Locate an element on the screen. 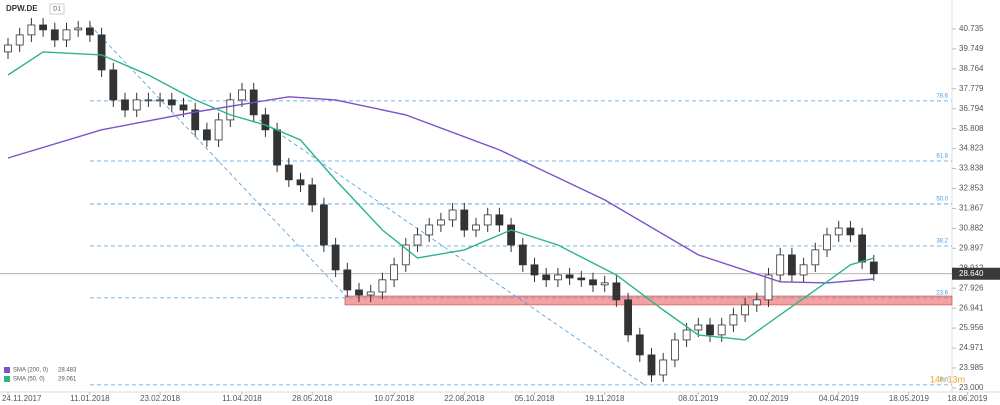 The image size is (1000, 405). y-tick-label: 25.956 is located at coordinates (971, 327).